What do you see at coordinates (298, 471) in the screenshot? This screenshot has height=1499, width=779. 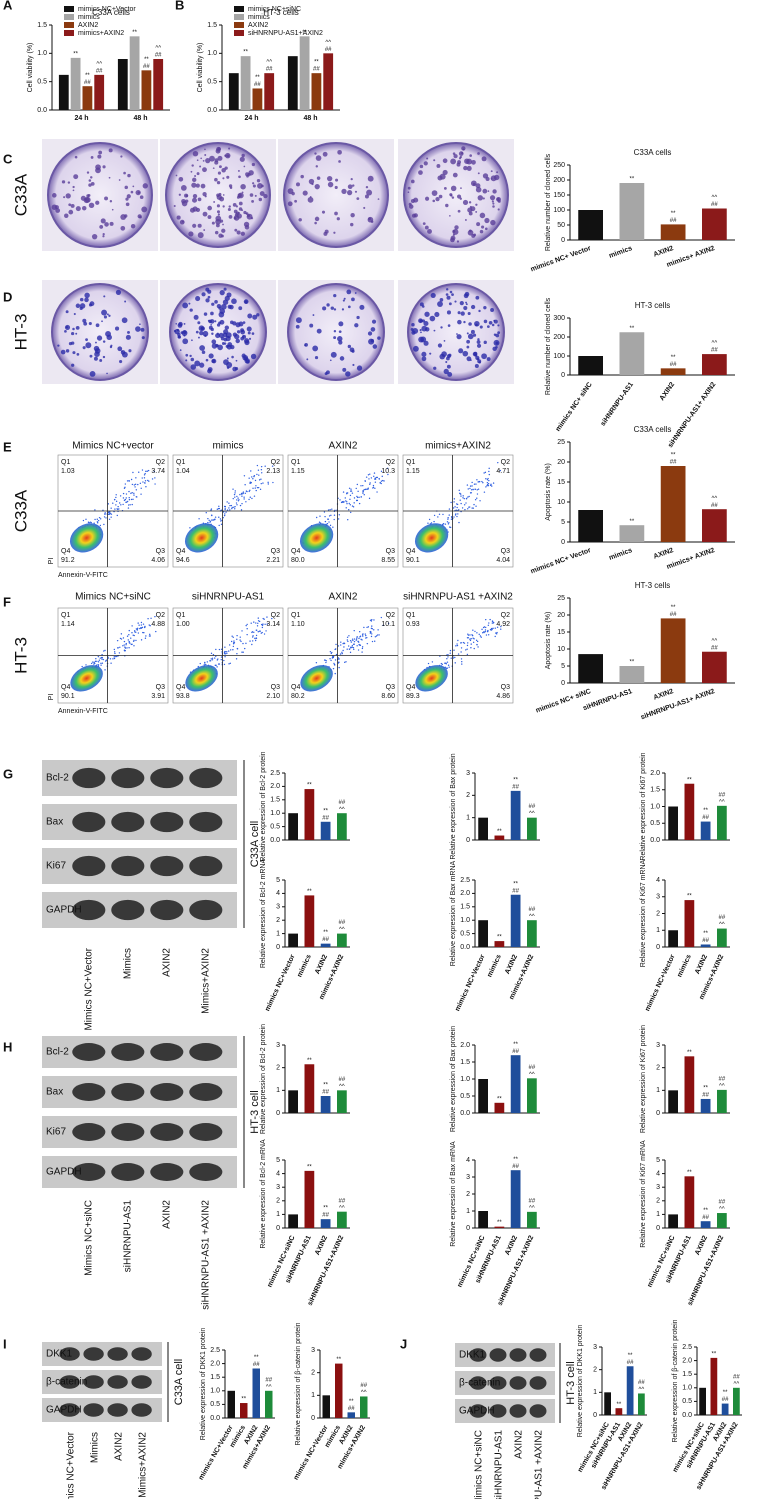 I see `quadrant-value: 1.15` at bounding box center [298, 471].